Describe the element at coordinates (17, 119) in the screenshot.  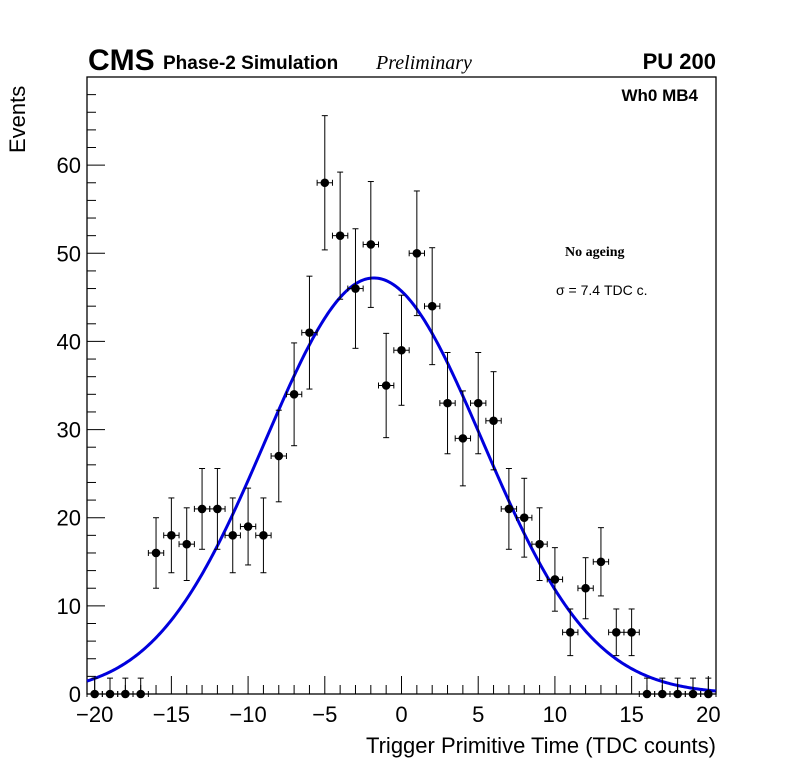
I see `y-axis-title: Events` at that location.